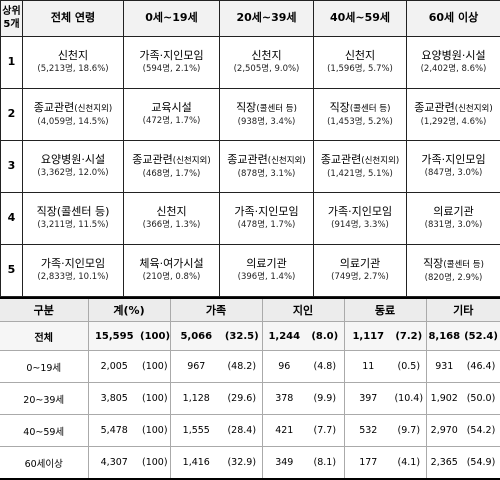 Image resolution: width=500 pixels, height=480 pixels. I want to click on count-value: 1,902, so click(444, 399).